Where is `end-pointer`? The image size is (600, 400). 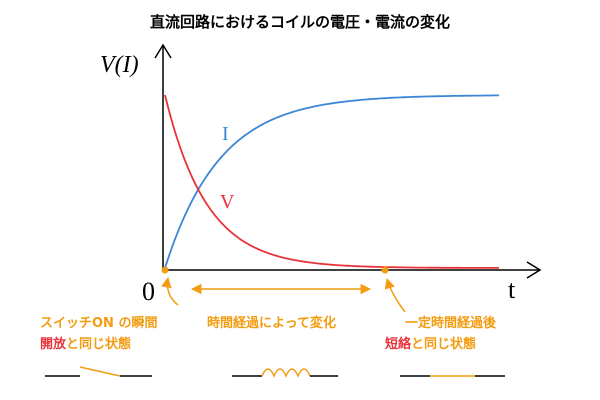 end-pointer is located at coordinates (395, 295).